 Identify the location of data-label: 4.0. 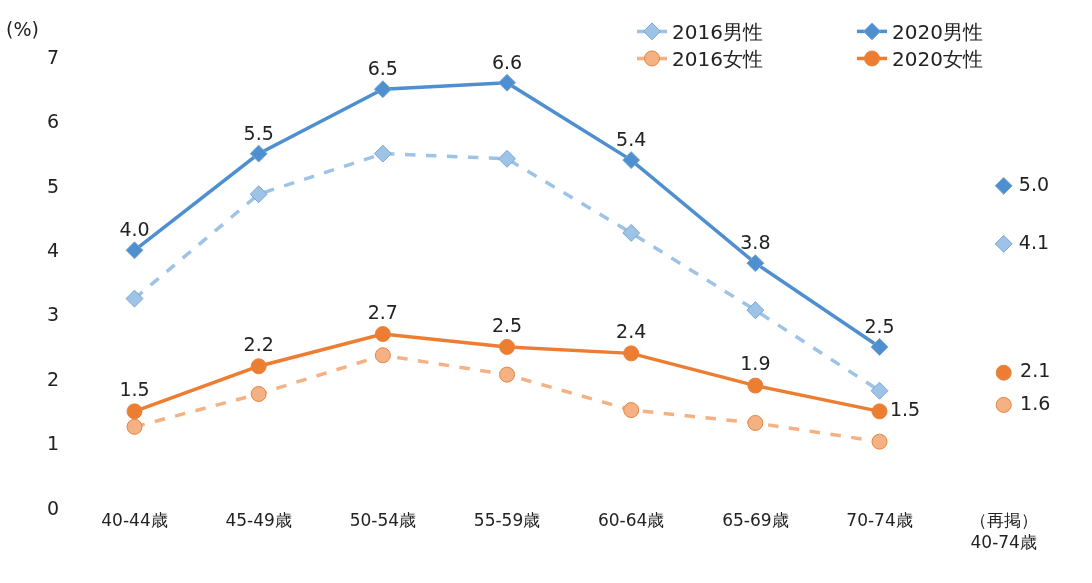
(134, 229).